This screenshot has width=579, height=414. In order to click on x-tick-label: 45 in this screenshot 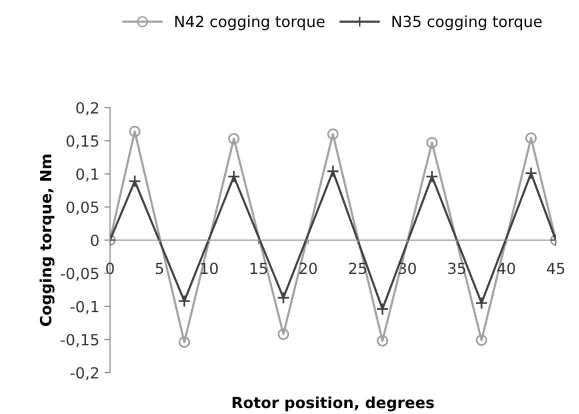, I will do `click(555, 268)`.